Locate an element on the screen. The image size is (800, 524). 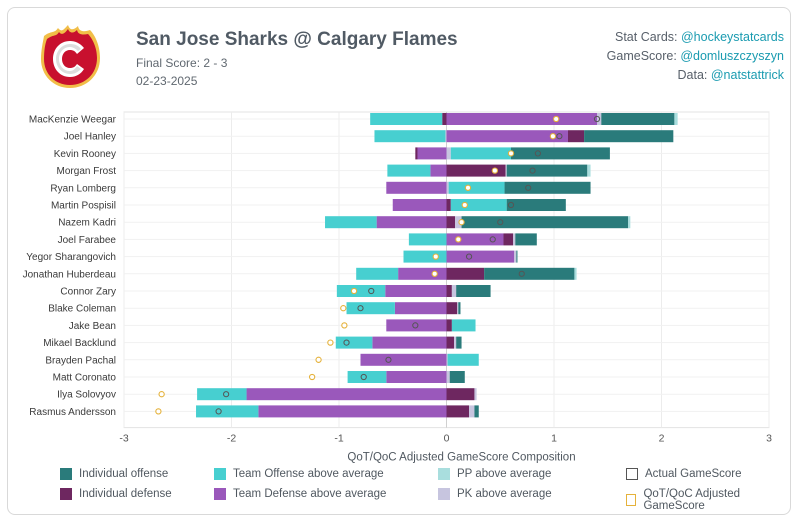
logo-c-inner is located at coordinates (68, 59).